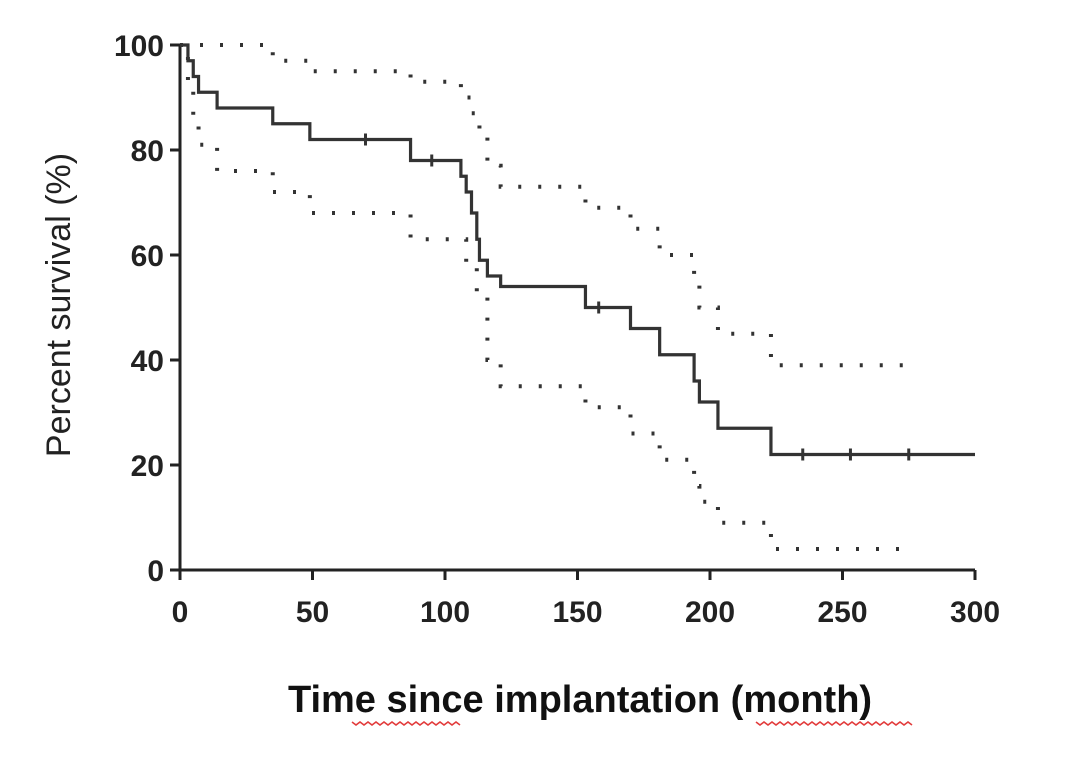 This screenshot has width=1080, height=765. Describe the element at coordinates (445, 612) in the screenshot. I see `x-tick-label: 100` at that location.